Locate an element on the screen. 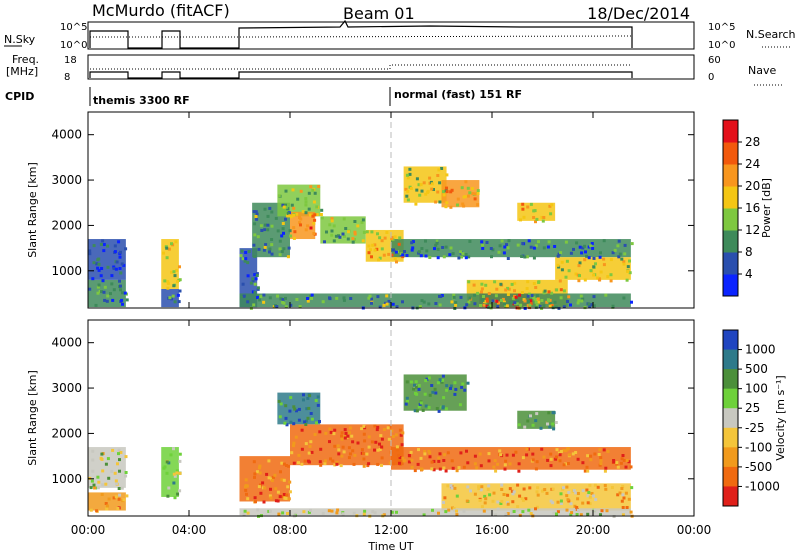 This screenshot has height=554, width=800. power-colorbar-swatch is located at coordinates (730, 285).